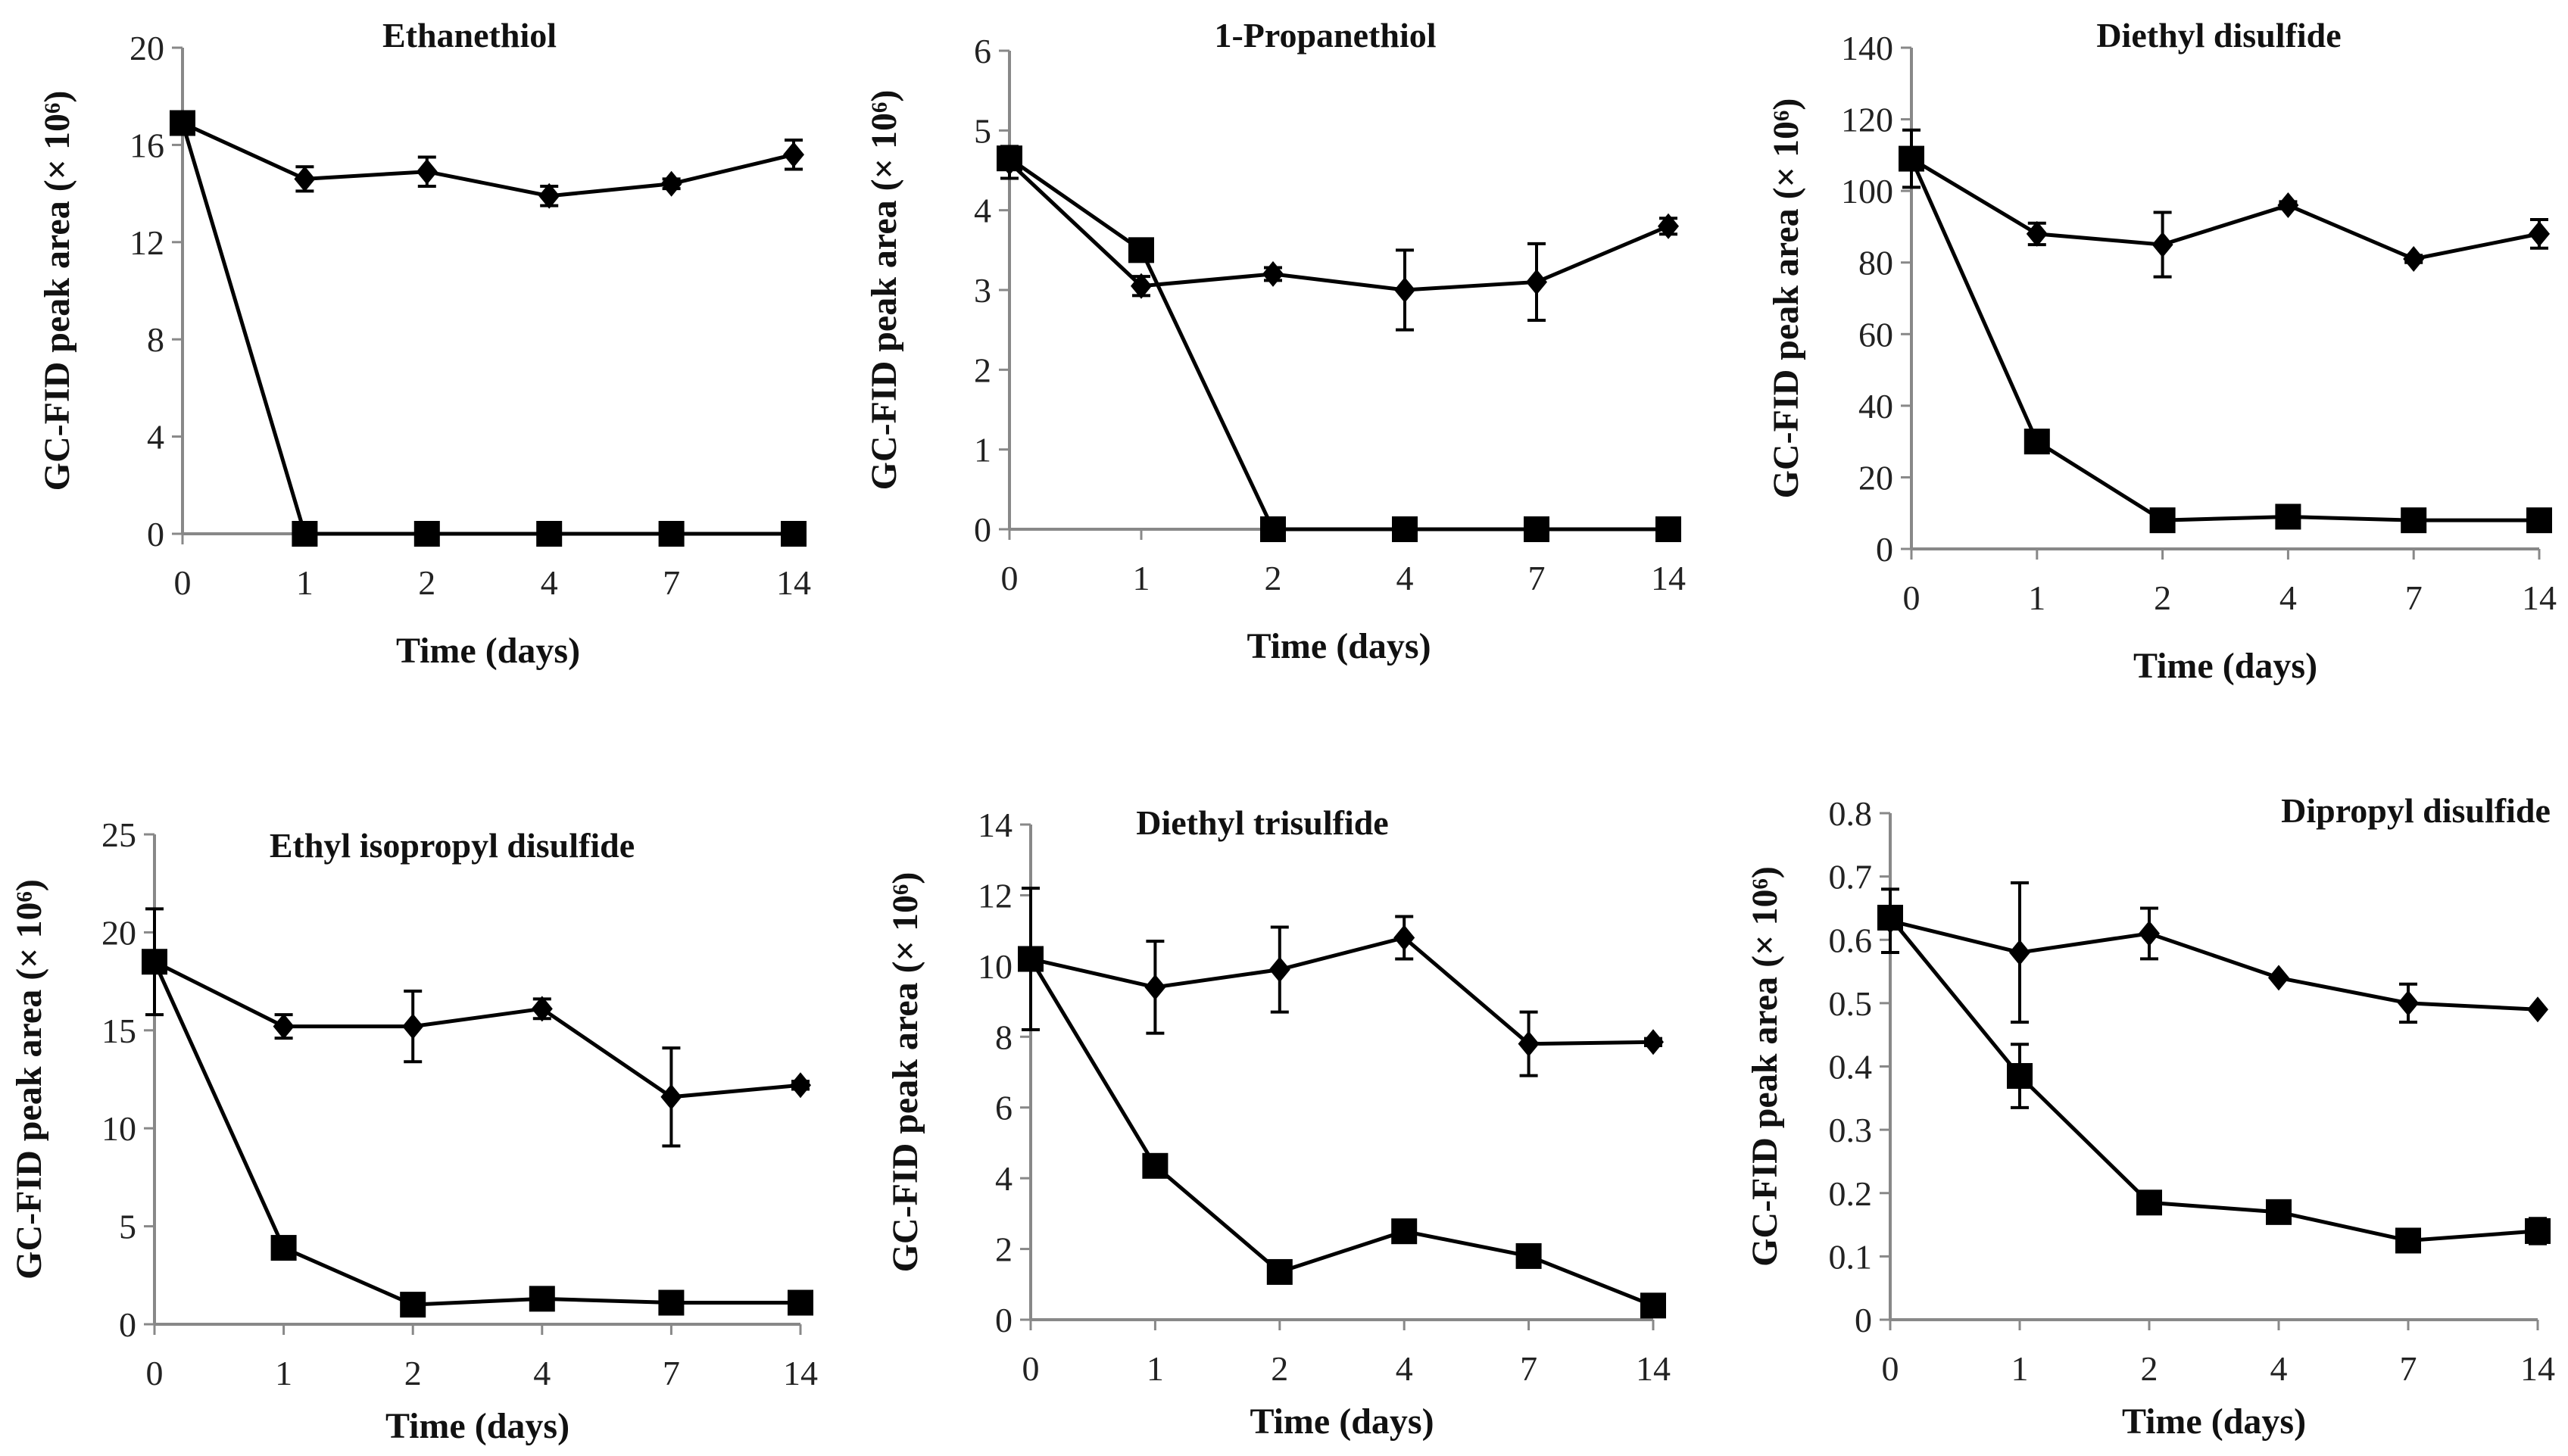 Image resolution: width=2568 pixels, height=1456 pixels. What do you see at coordinates (982, 130) in the screenshot?
I see `y-tick-label: 5` at bounding box center [982, 130].